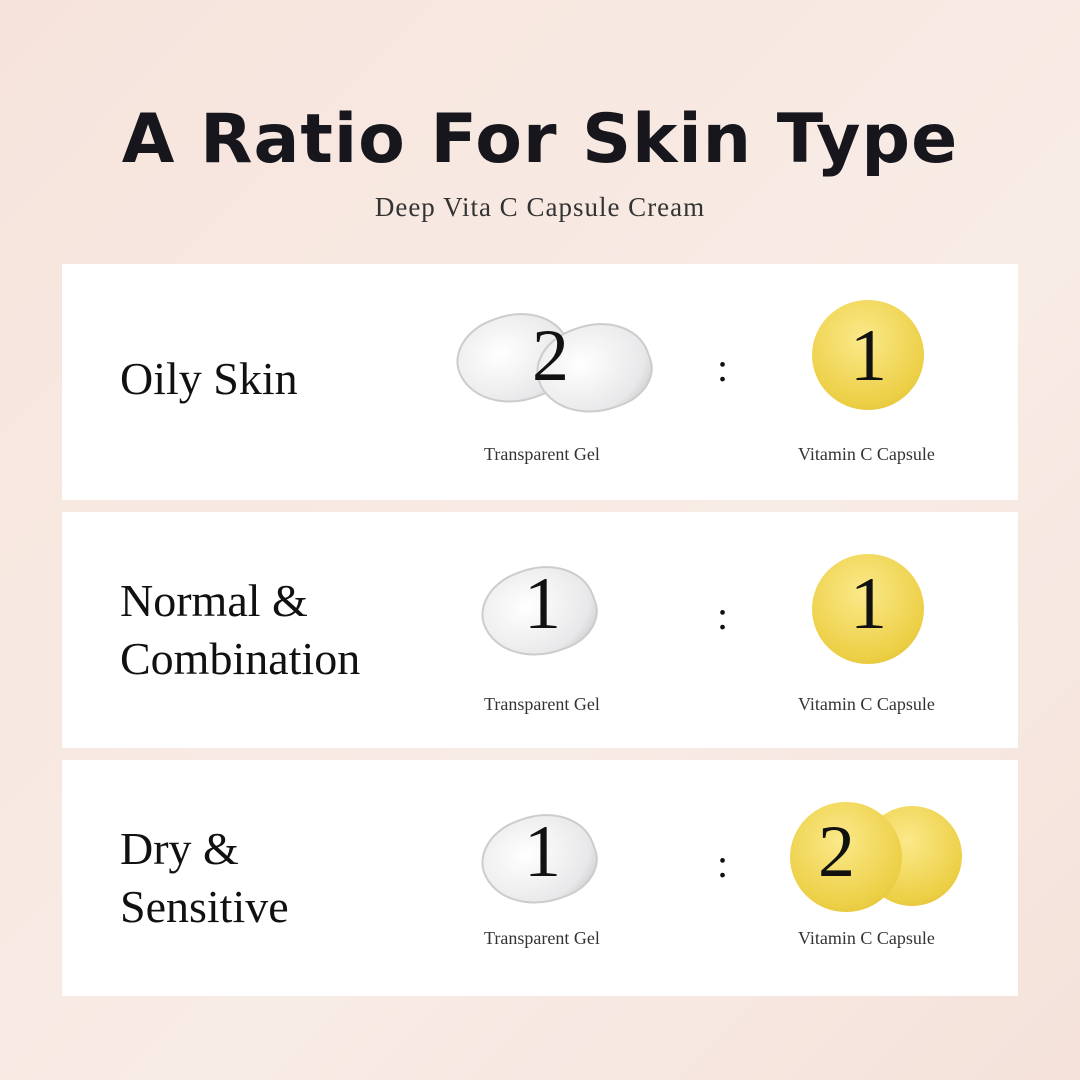 This screenshot has height=1080, width=1080. I want to click on skin-type-label: Normal & Combination, so click(240, 629).